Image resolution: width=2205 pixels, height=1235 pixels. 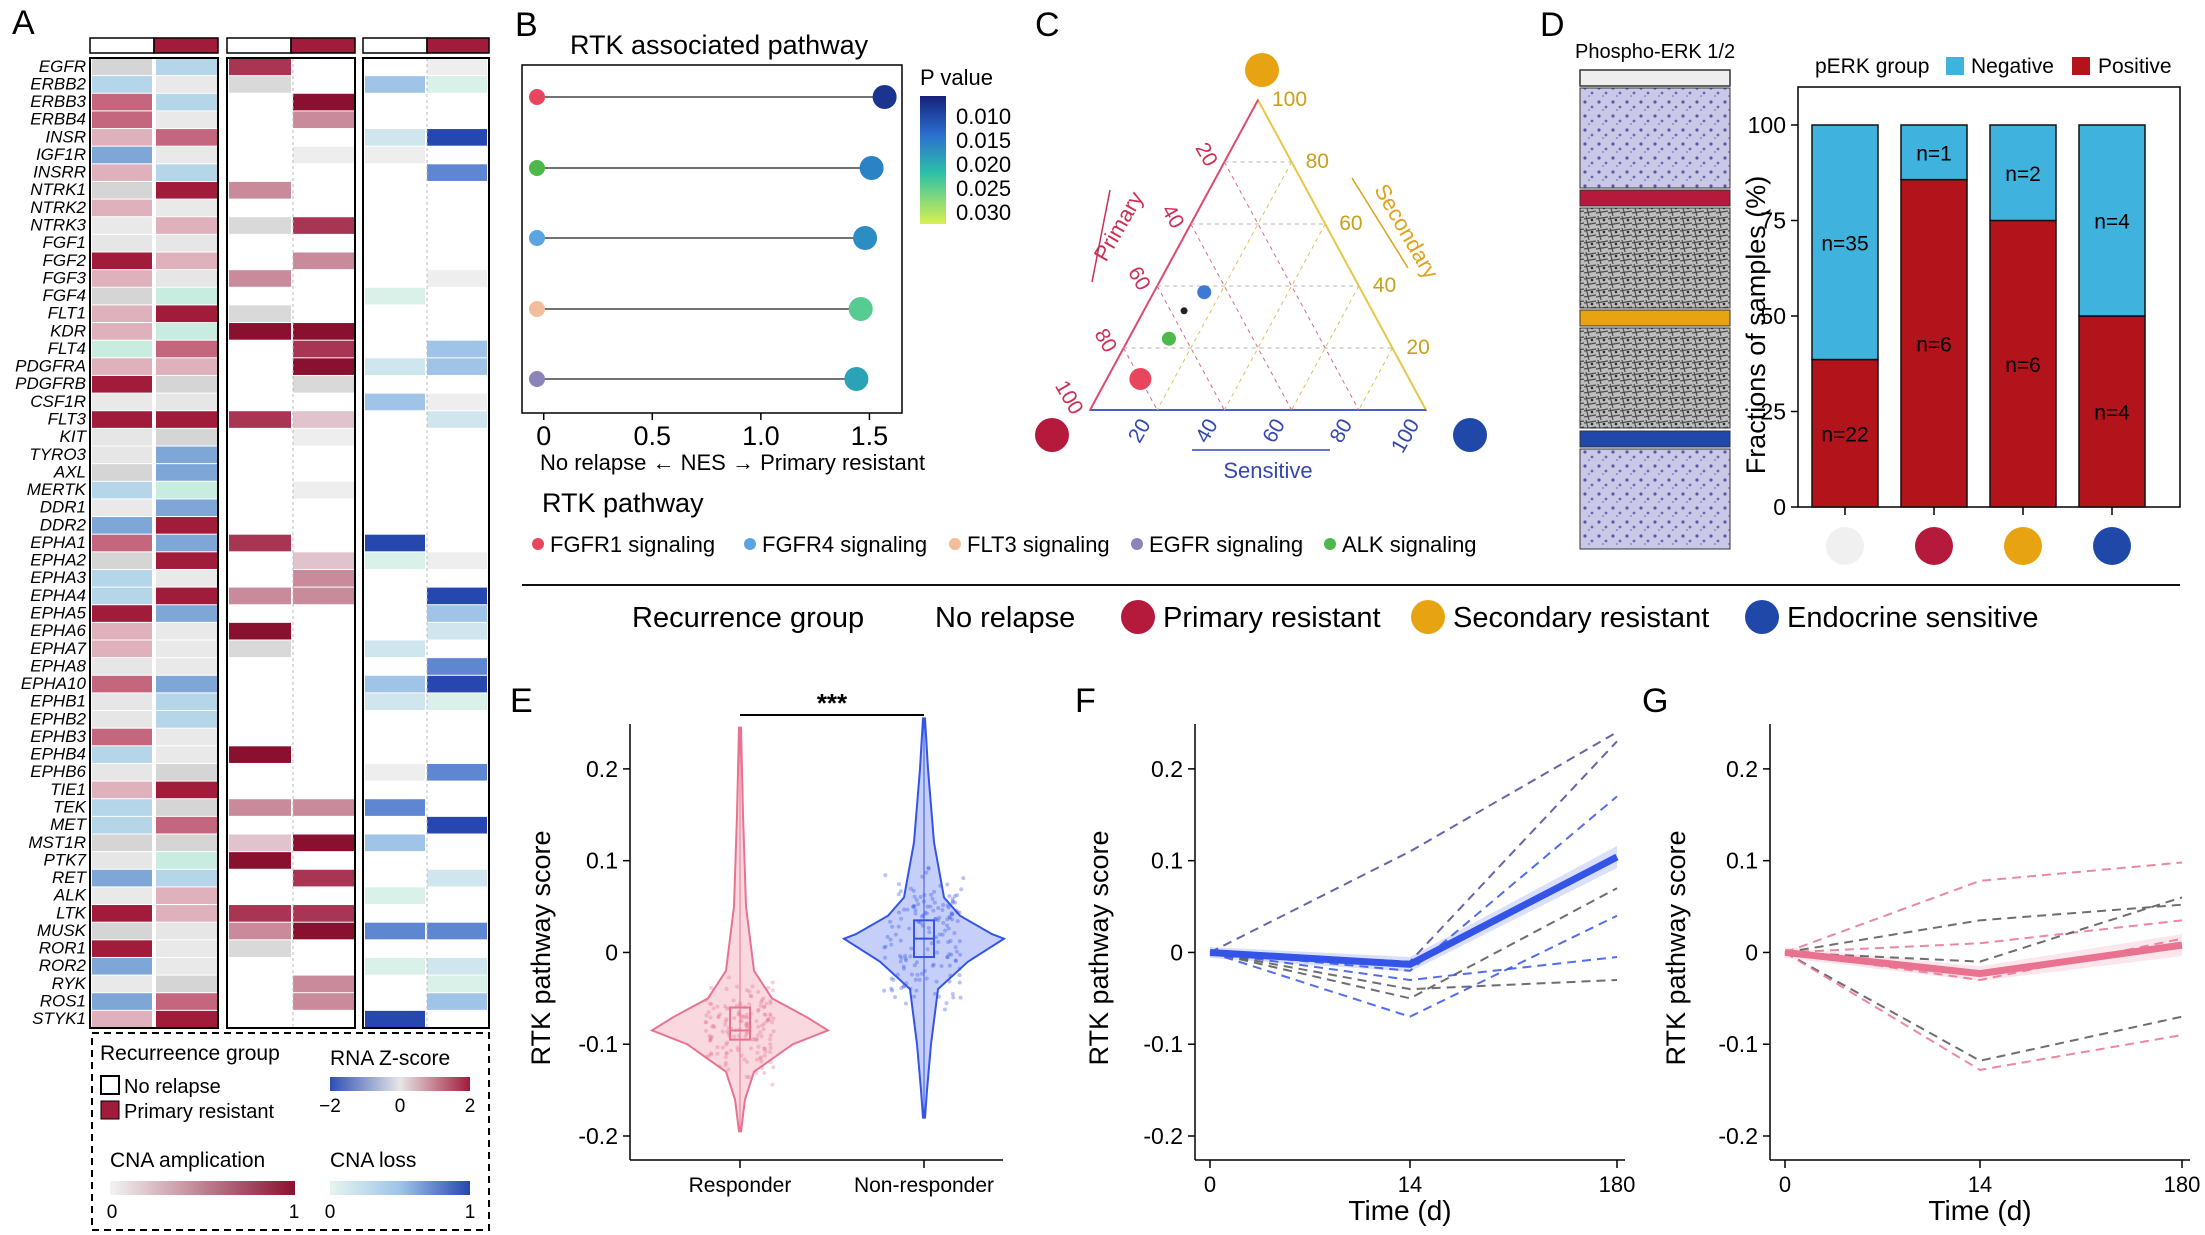 What do you see at coordinates (537, 97) in the screenshot?
I see `pathway-marker` at bounding box center [537, 97].